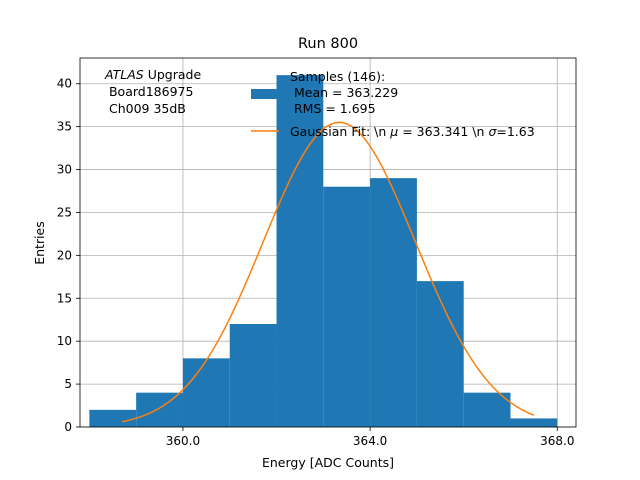 The height and width of the screenshot is (480, 640). What do you see at coordinates (64, 255) in the screenshot?
I see `y-tick-label: 20` at bounding box center [64, 255].